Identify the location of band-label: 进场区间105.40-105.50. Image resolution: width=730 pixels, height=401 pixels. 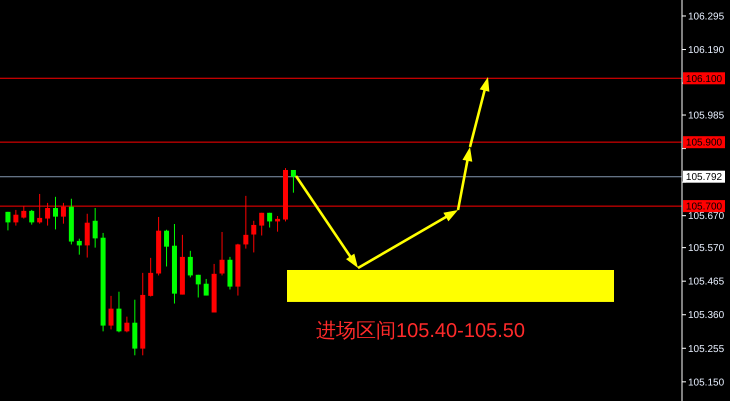
(421, 331).